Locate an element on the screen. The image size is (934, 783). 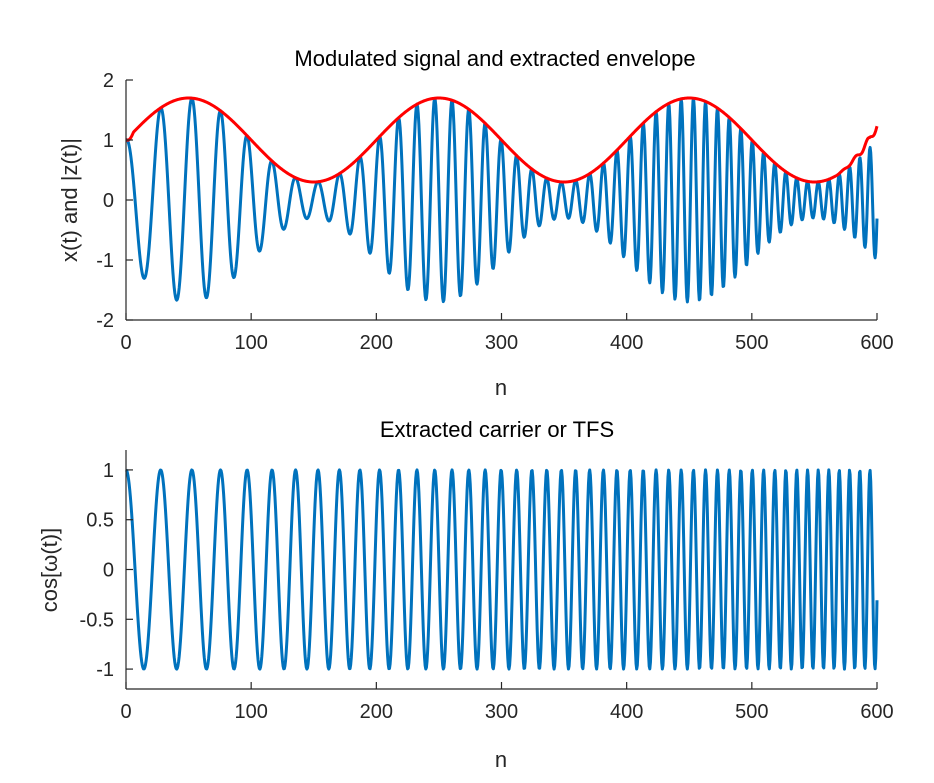
top-title: Modulated signal and extracted envelope is located at coordinates (494, 58).